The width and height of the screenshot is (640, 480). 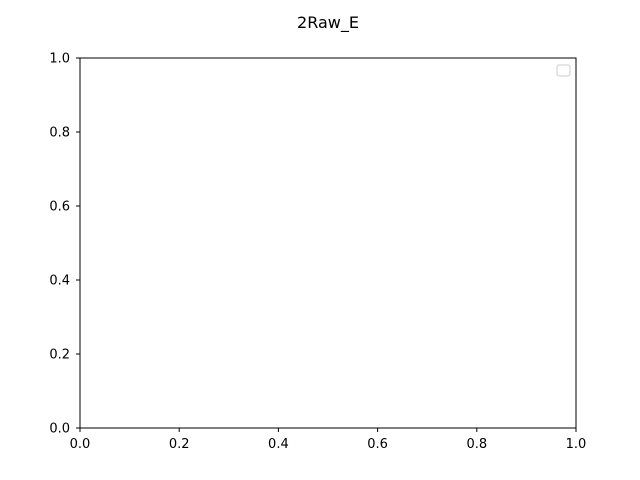 I want to click on y-tick-label: 0.6, so click(x=59, y=207).